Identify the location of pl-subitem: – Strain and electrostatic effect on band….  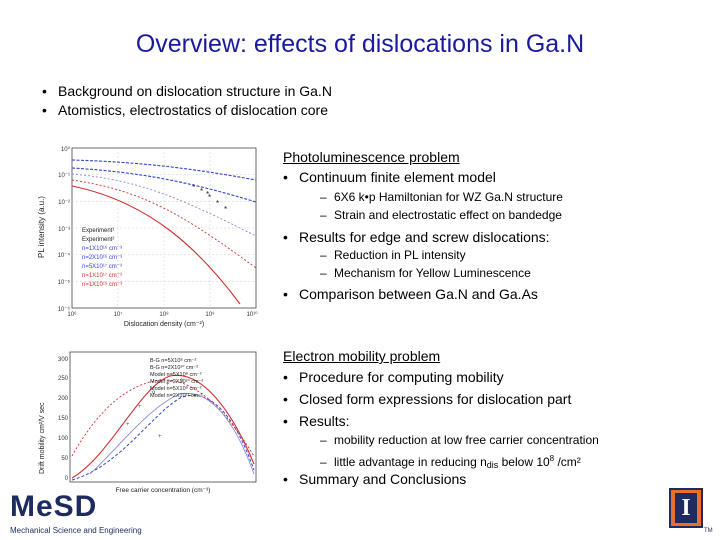
(441, 215).